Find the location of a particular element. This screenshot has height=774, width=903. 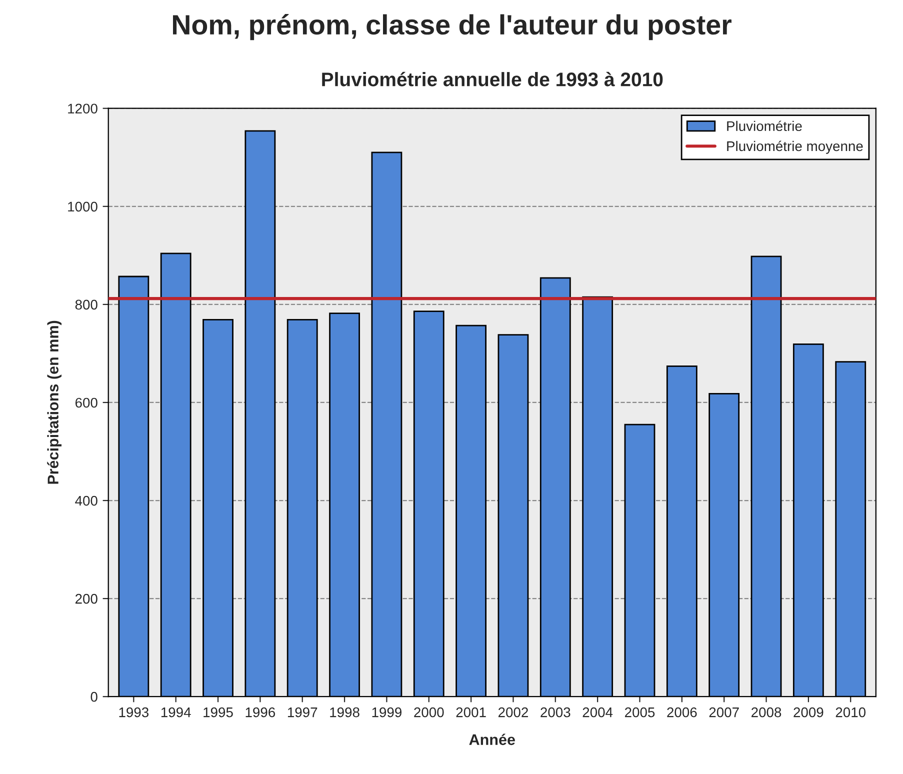

x-tick-label: 2005 is located at coordinates (639, 712).